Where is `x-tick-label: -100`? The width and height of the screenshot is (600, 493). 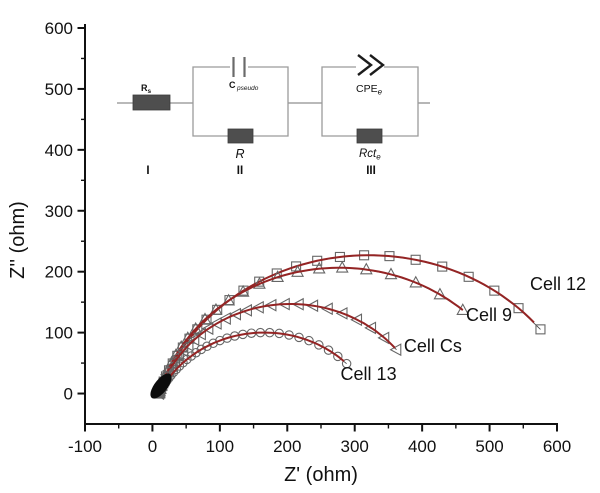 x-tick-label: -100 is located at coordinates (85, 446).